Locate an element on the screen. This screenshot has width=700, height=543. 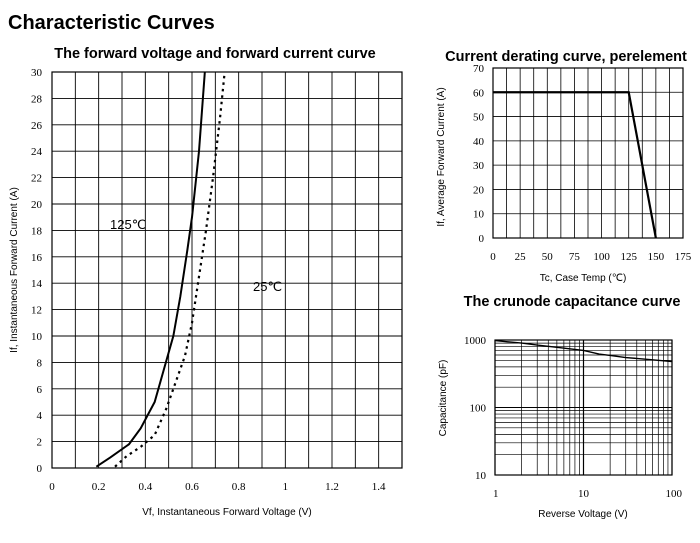
x-tick-label: 0.2 is located at coordinates (99, 487).